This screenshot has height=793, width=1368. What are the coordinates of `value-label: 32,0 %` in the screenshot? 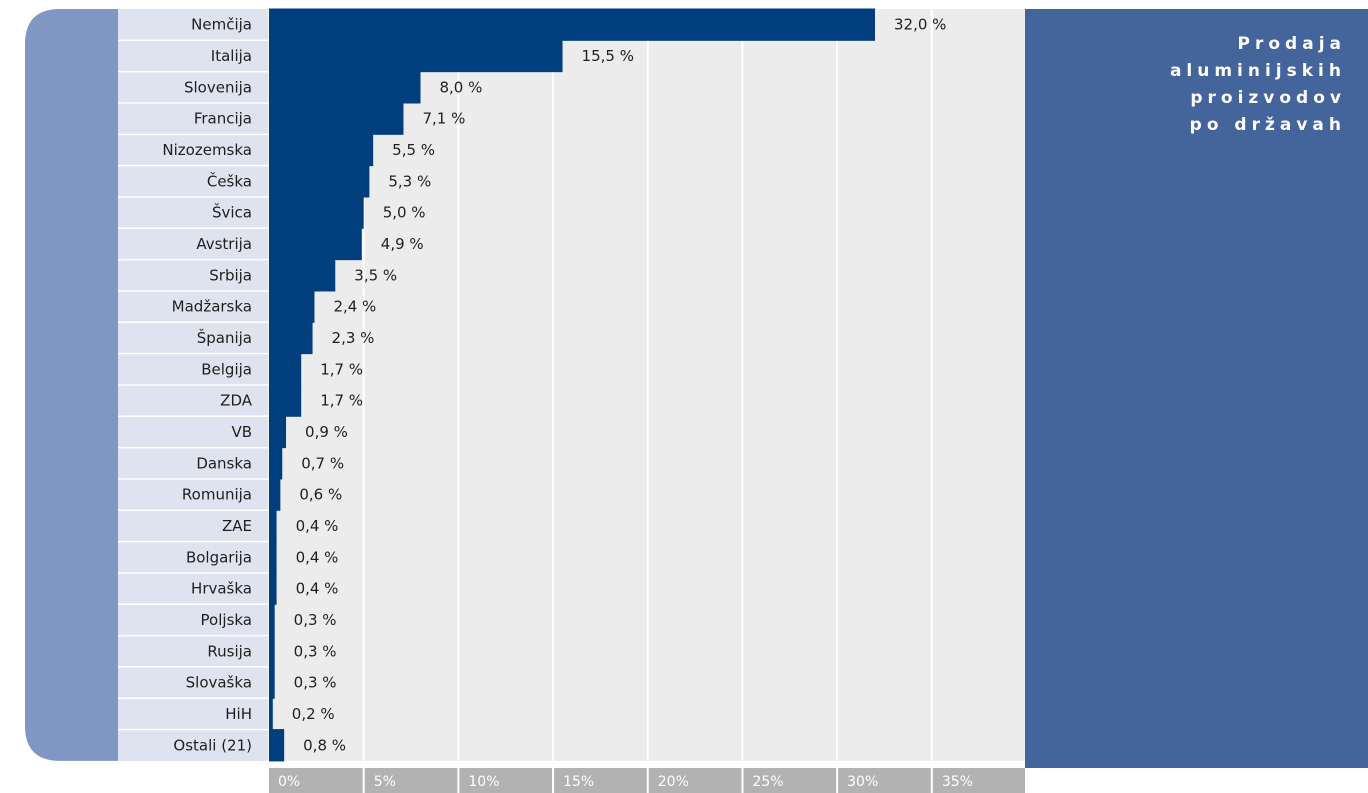 It's located at (920, 25).